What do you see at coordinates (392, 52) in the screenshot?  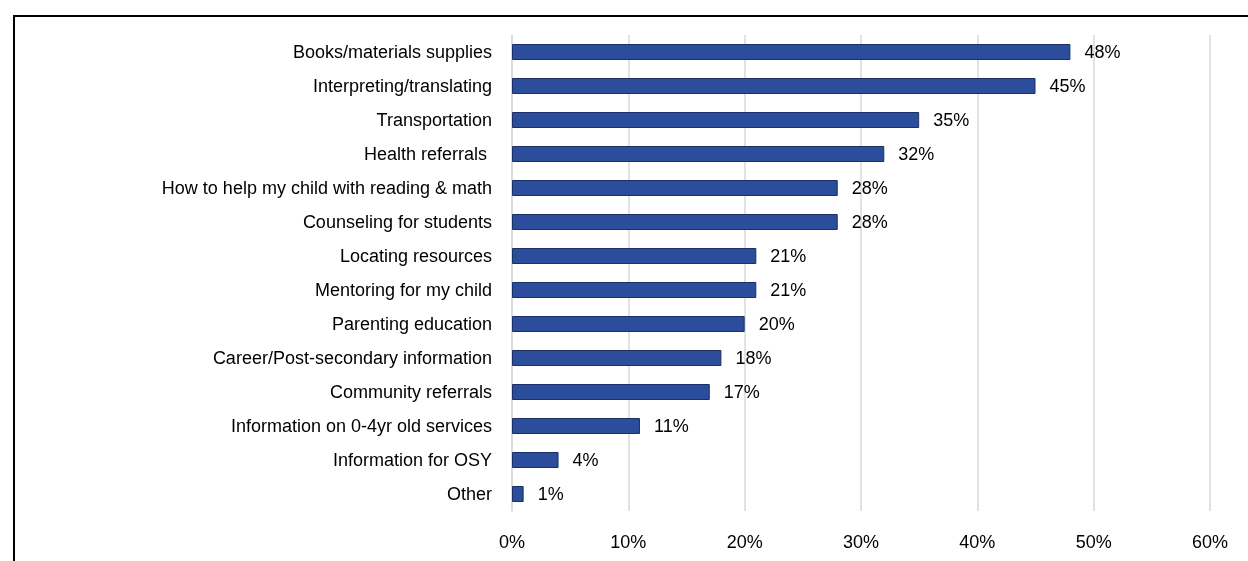 I see `y-tick-label: Books/materials supplies` at bounding box center [392, 52].